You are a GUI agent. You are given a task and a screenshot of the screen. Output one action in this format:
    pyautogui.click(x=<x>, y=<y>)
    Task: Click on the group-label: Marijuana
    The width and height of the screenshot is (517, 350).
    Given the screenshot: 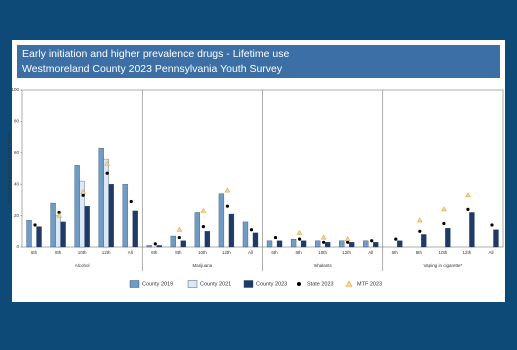 What is the action you would take?
    pyautogui.click(x=202, y=265)
    